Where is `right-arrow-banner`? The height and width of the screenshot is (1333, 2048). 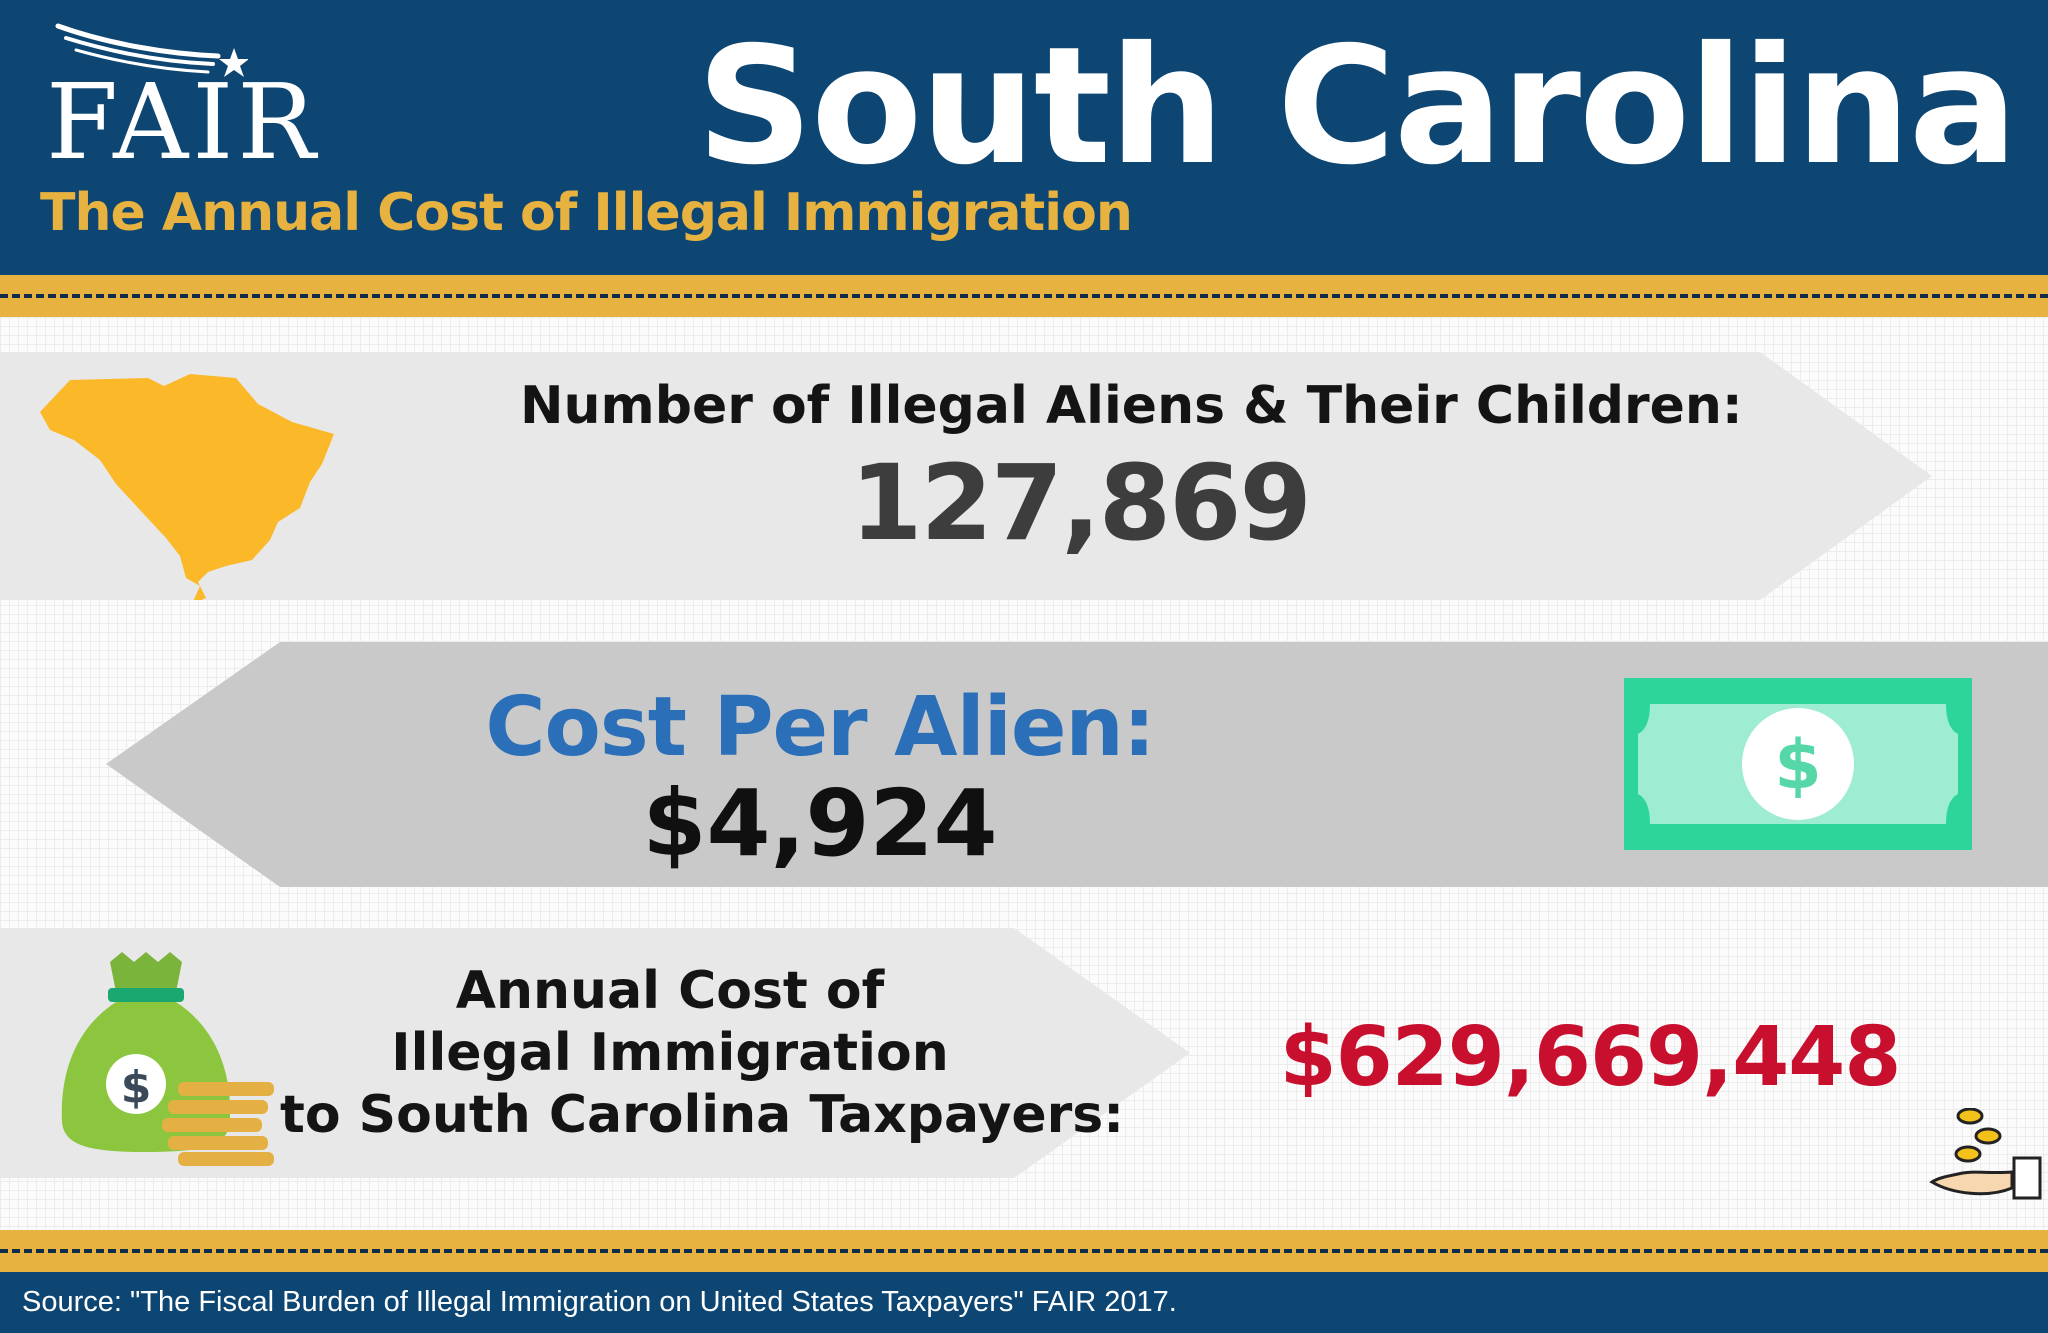
right-arrow-banner is located at coordinates (595, 1053).